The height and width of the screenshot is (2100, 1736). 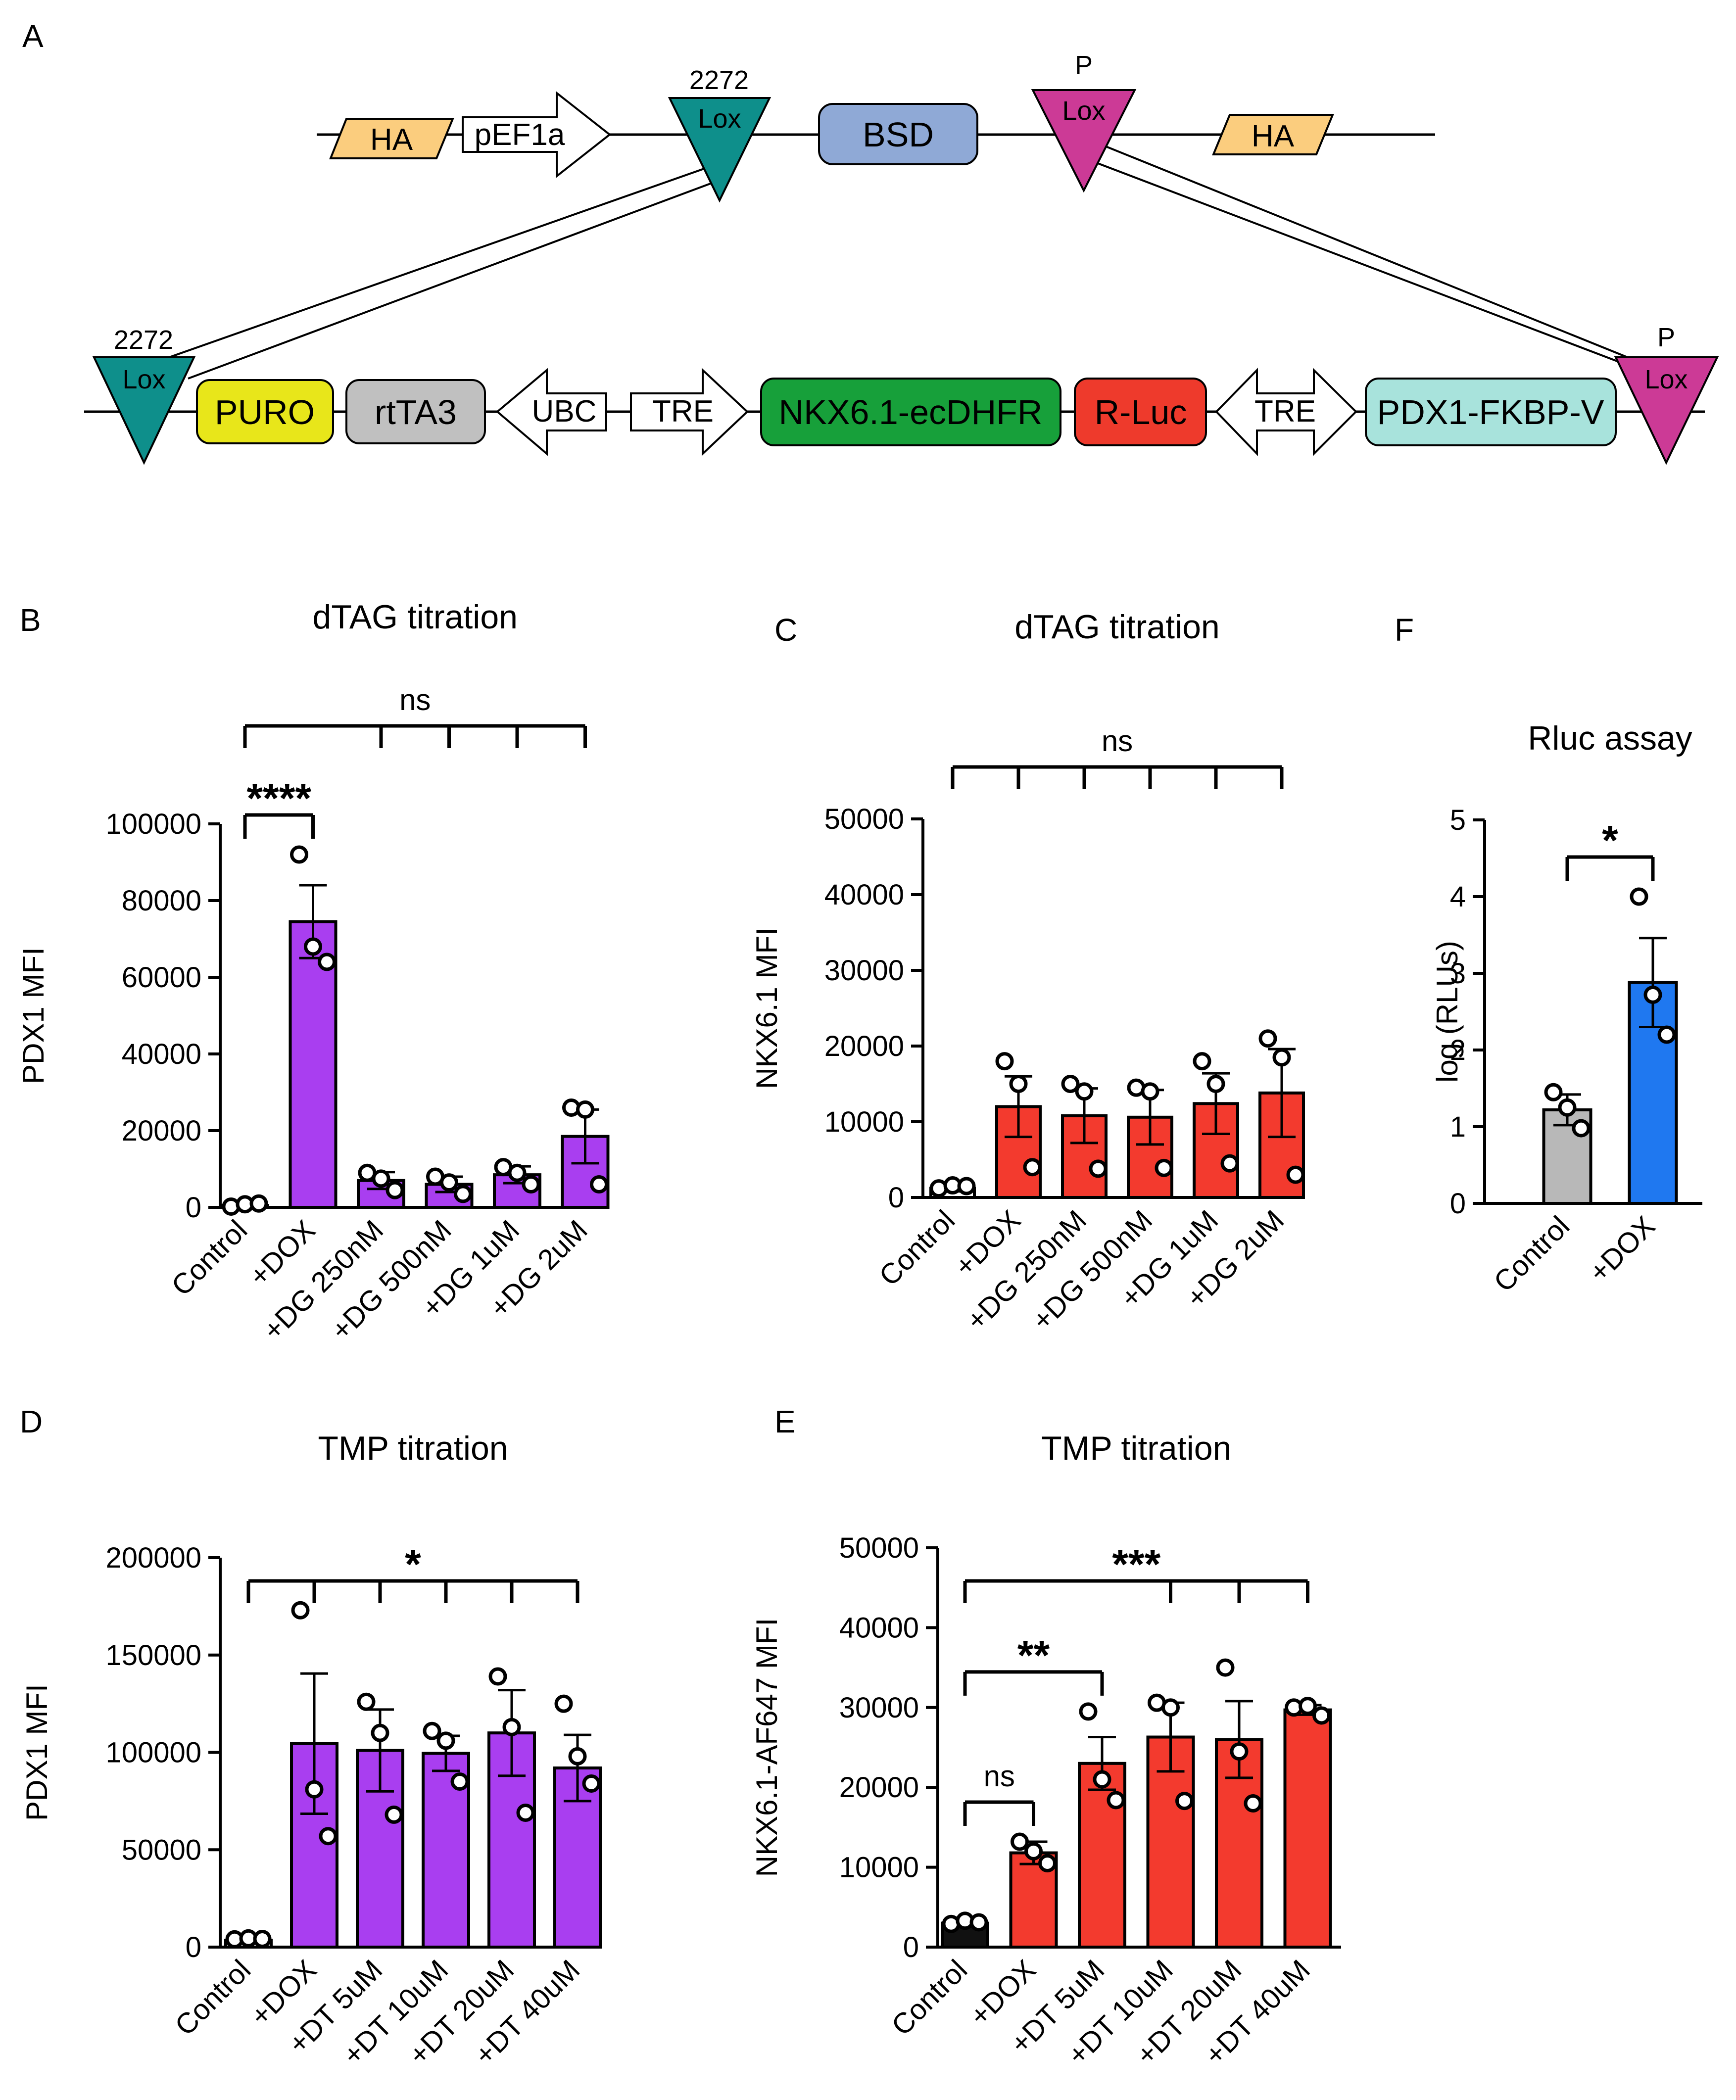 What do you see at coordinates (719, 80) in the screenshot?
I see `lox2272-top-number: 2272` at bounding box center [719, 80].